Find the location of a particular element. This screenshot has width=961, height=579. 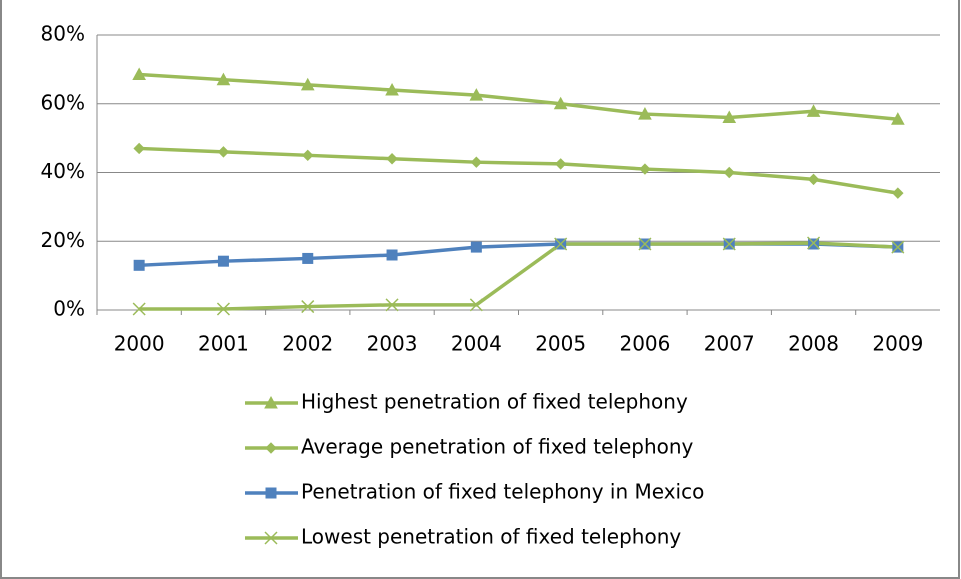

x-tick-label: 2002 is located at coordinates (307, 344).